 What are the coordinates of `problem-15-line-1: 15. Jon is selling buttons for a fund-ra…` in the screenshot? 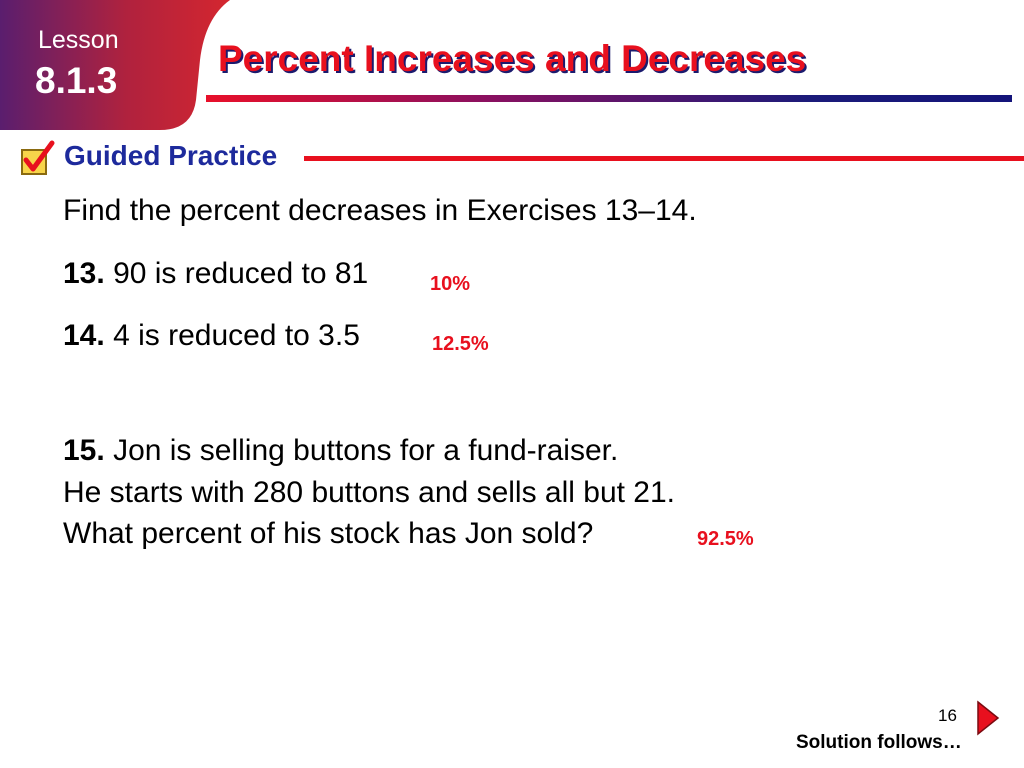 It's located at (340, 451).